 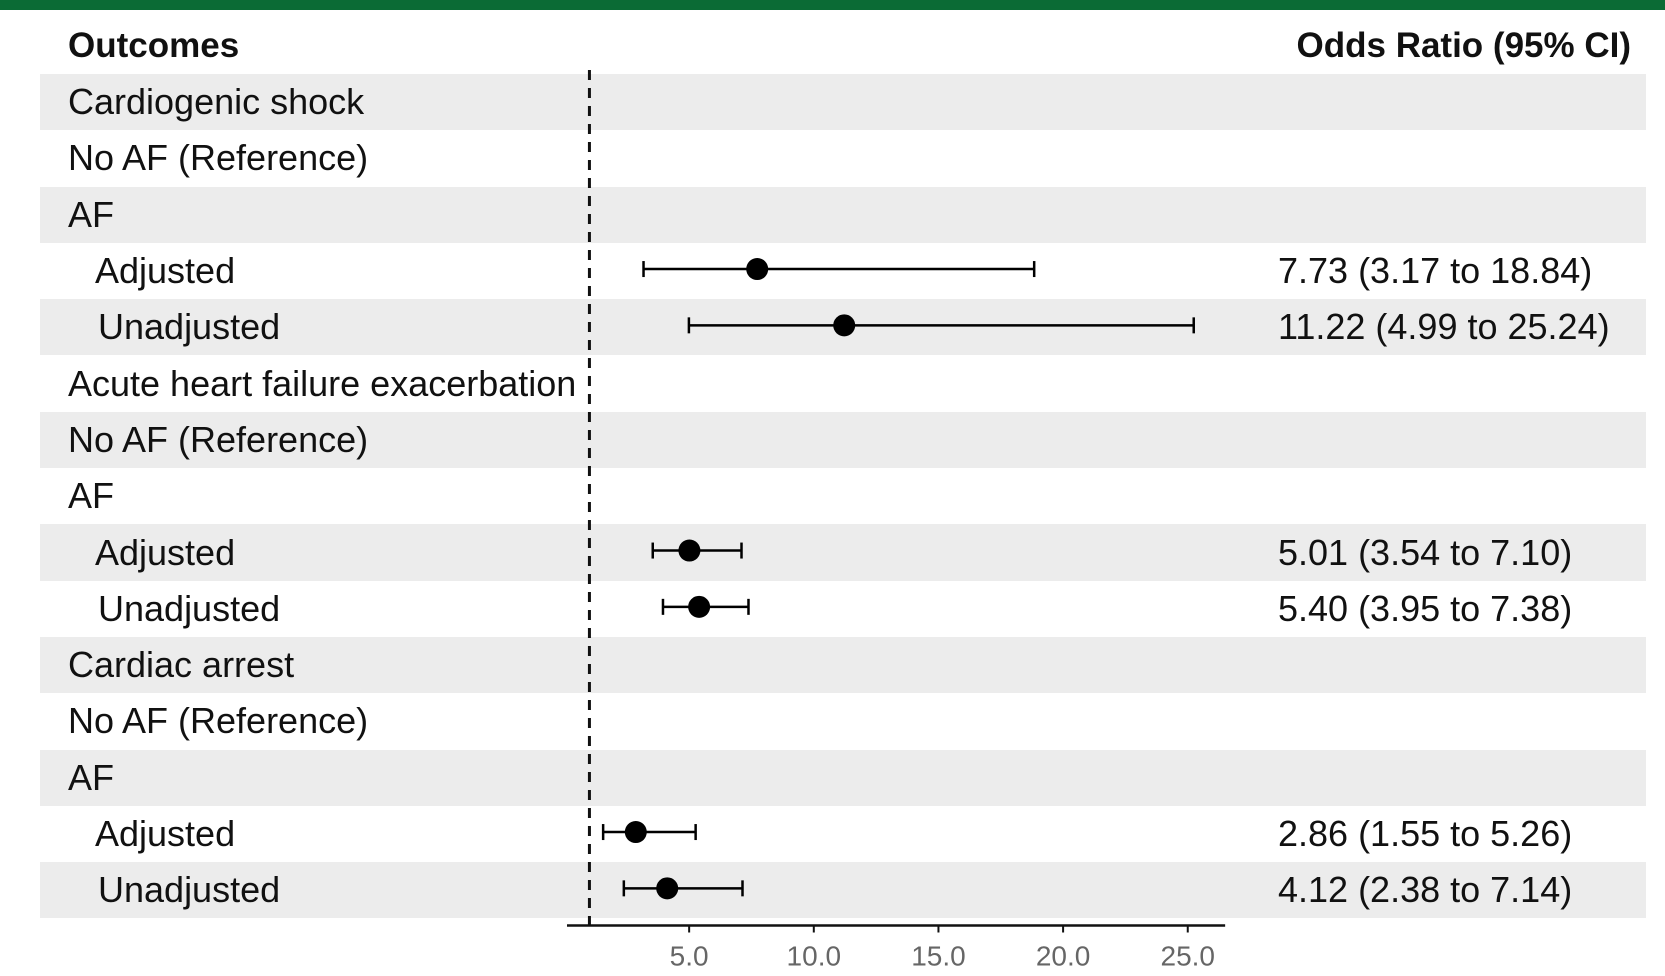 I want to click on table-row: Adjusted 5.01 (3.54 to 7.10), so click(x=843, y=552).